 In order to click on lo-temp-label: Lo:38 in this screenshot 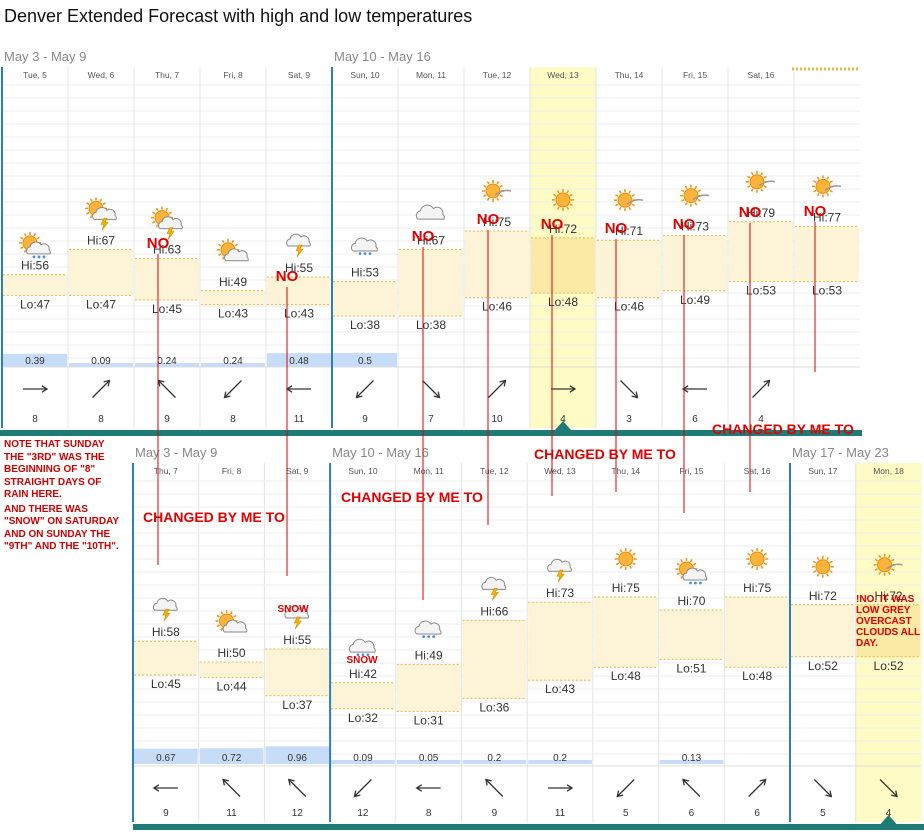, I will do `click(431, 325)`.